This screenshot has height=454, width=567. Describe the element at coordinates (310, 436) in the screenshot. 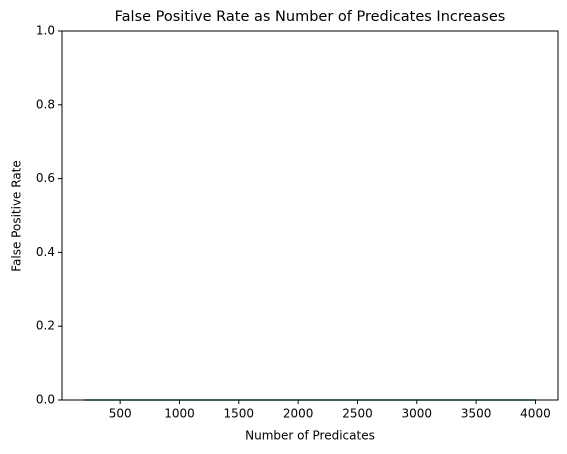

I see `x-axis-label: Number of Predicates` at that location.